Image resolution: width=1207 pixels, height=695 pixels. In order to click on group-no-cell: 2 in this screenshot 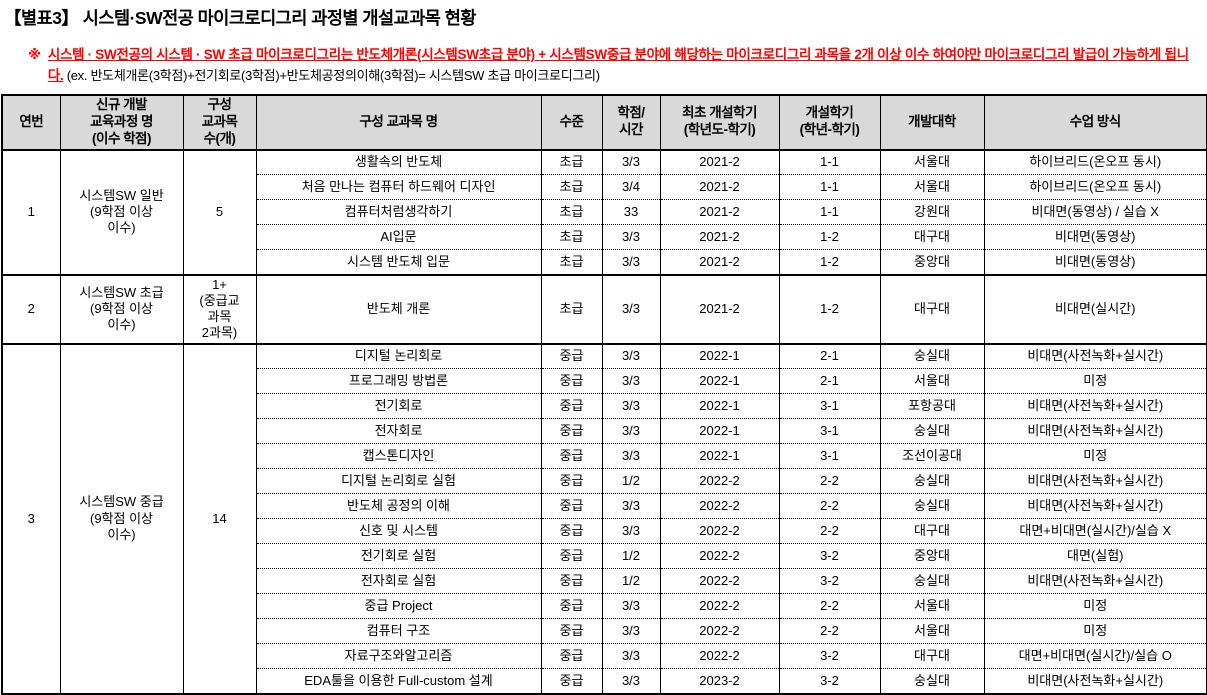, I will do `click(31, 308)`.